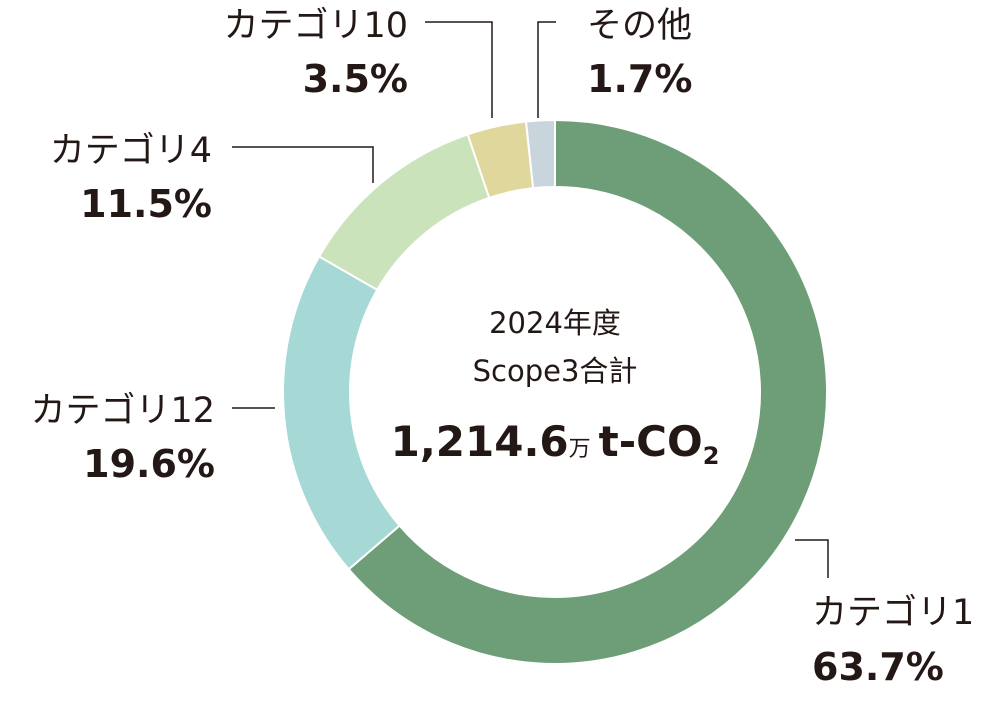 This screenshot has width=1000, height=707. I want to click on value-label: 1.7%, so click(639, 79).